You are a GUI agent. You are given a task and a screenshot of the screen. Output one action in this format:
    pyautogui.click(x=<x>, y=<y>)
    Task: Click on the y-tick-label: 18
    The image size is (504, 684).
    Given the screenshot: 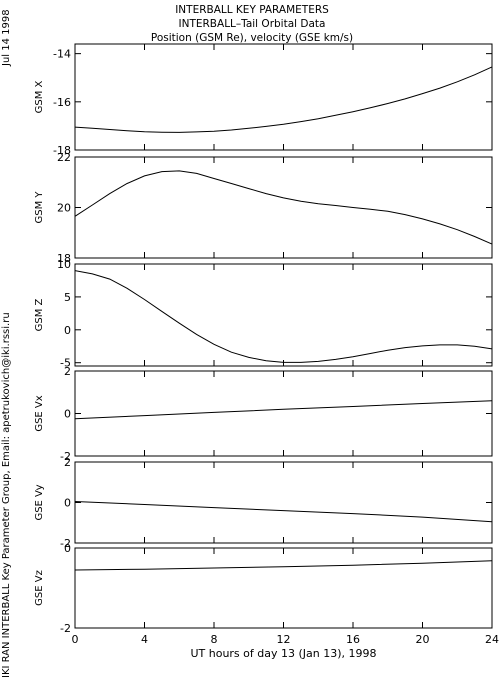 What is the action you would take?
    pyautogui.click(x=64, y=258)
    